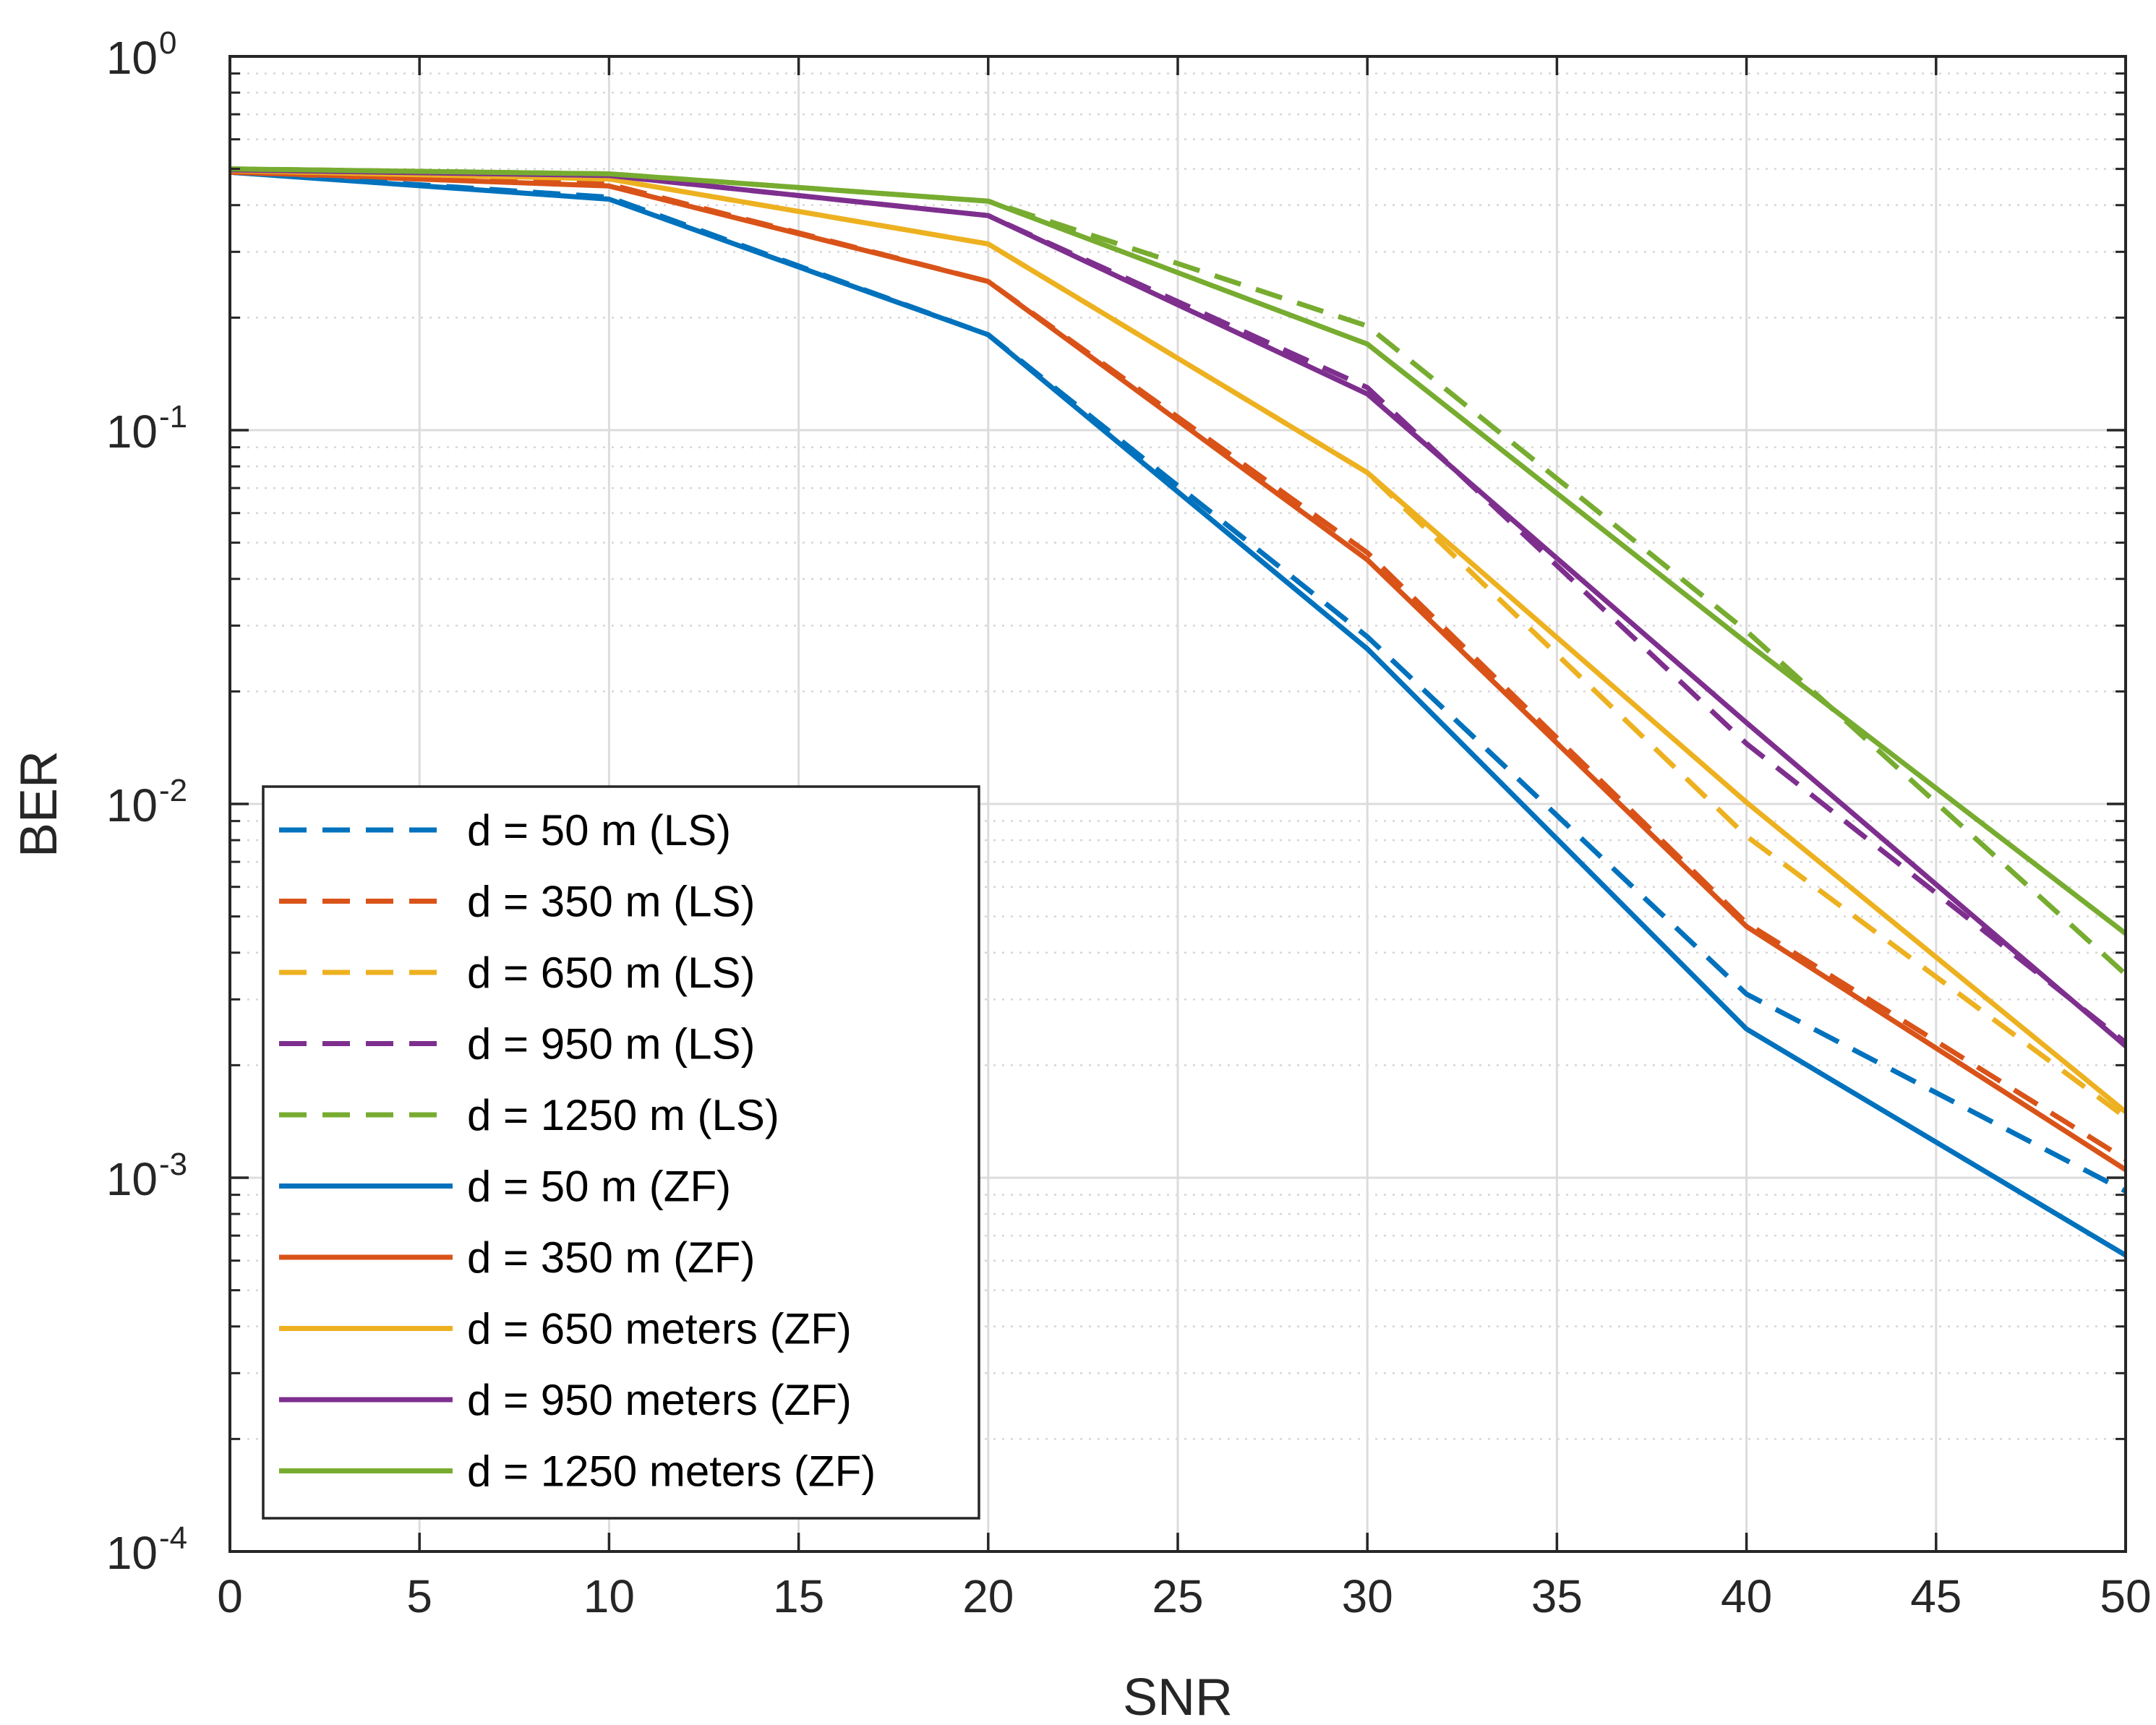  Describe the element at coordinates (611, 1044) in the screenshot. I see `legend-label: d = 950 m (LS)` at that location.